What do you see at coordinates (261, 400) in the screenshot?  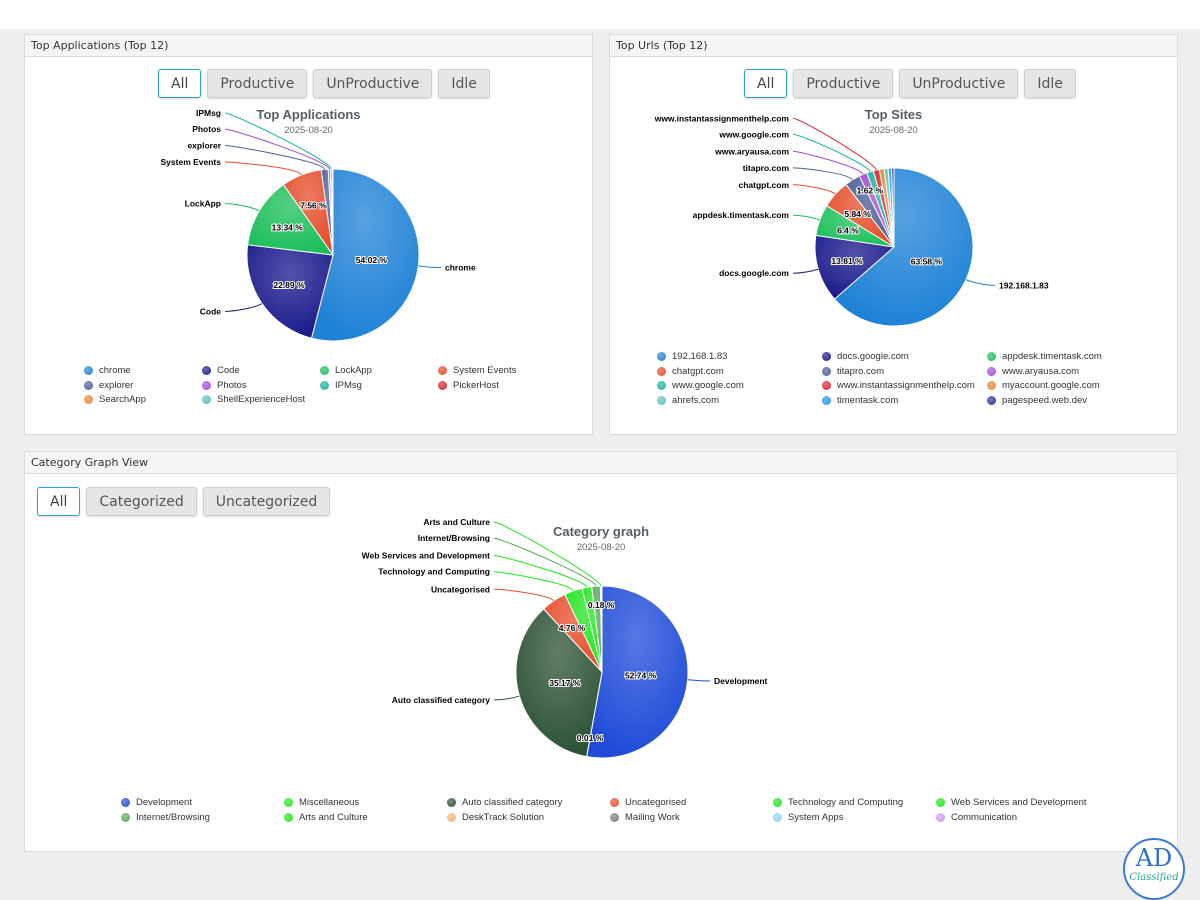 I see `legend-item-shellexperiencehost: ShellExperienceHost` at bounding box center [261, 400].